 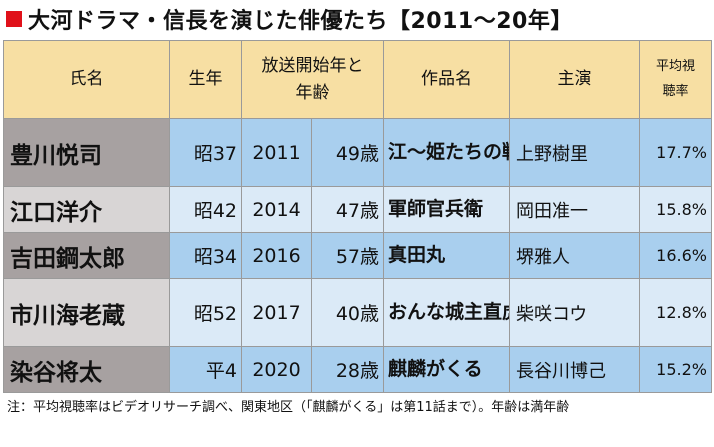 I want to click on table-row: 染谷将太 平4 2020 28歳 麒麟がくる 長谷川博己 15.2%, so click(x=357, y=369).